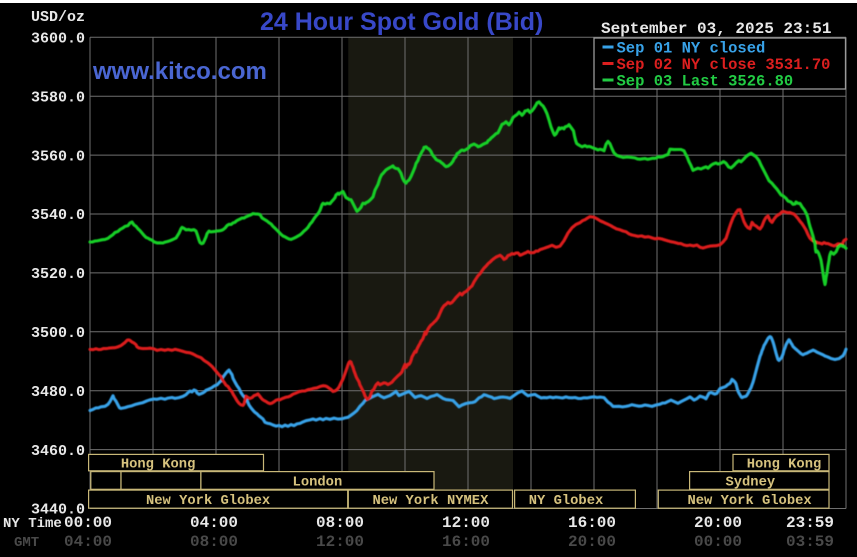 The image size is (857, 557). What do you see at coordinates (58, 510) in the screenshot?
I see `svg-text: 3440.0` at bounding box center [58, 510].